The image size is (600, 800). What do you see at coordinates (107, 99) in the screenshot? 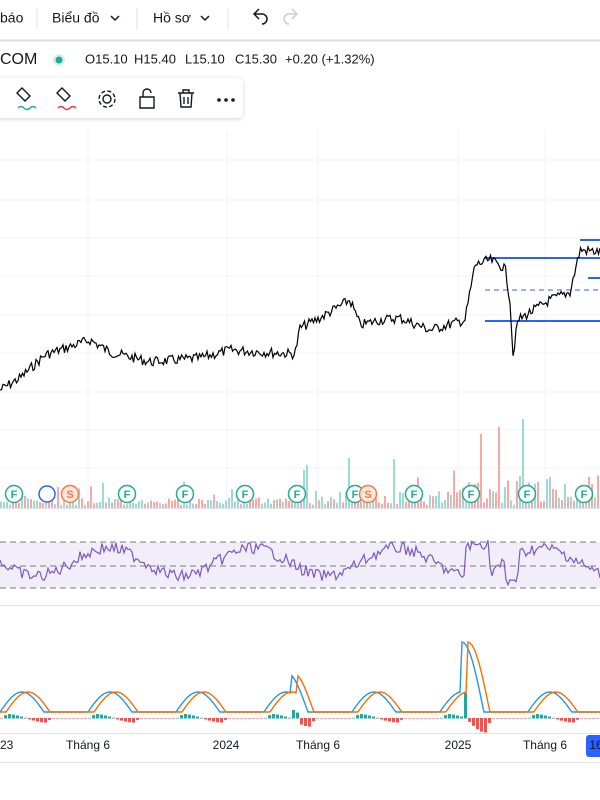
I see `settings-button` at bounding box center [107, 99].